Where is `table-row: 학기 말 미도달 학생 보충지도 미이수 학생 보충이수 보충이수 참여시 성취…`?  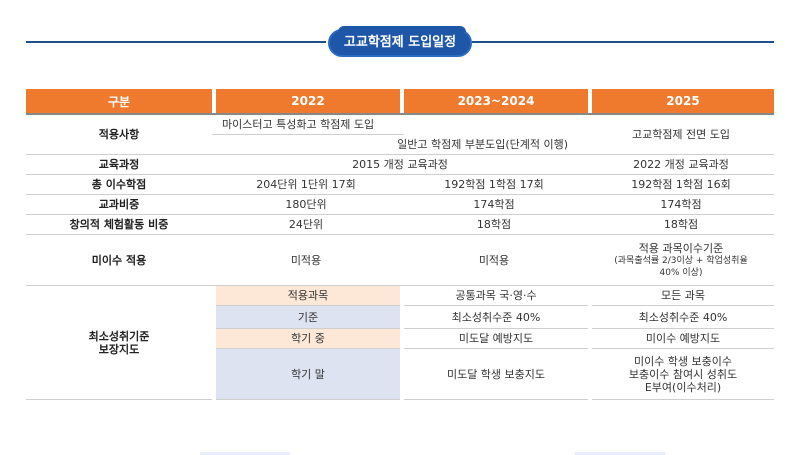 table-row: 학기 말 미도달 학생 보충지도 미이수 학생 보충이수 보충이수 참여시 성취… is located at coordinates (400, 374).